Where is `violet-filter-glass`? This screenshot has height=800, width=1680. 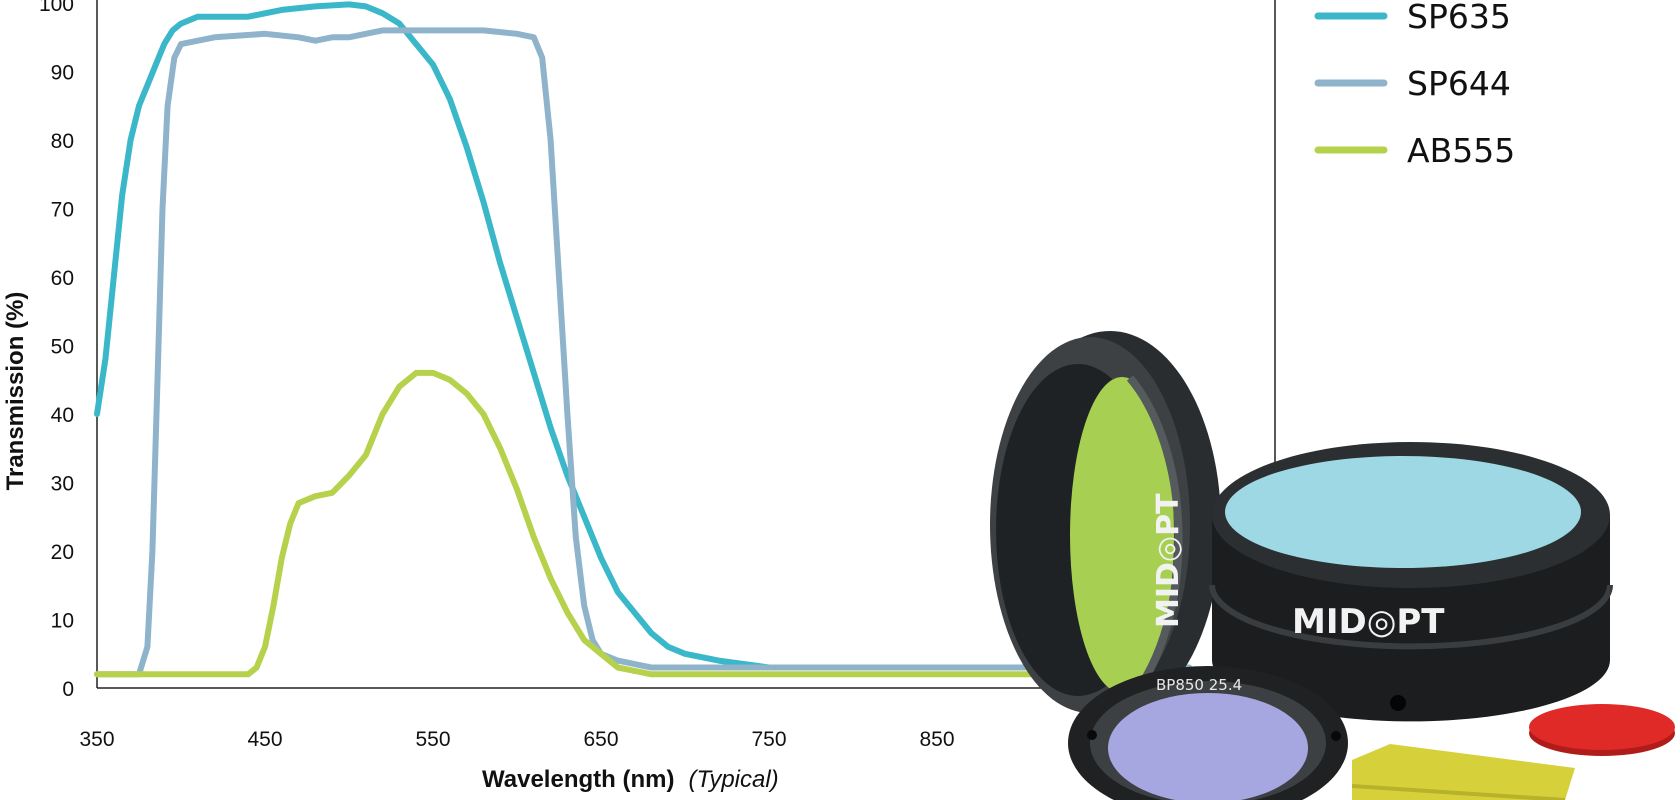 violet-filter-glass is located at coordinates (1208, 746).